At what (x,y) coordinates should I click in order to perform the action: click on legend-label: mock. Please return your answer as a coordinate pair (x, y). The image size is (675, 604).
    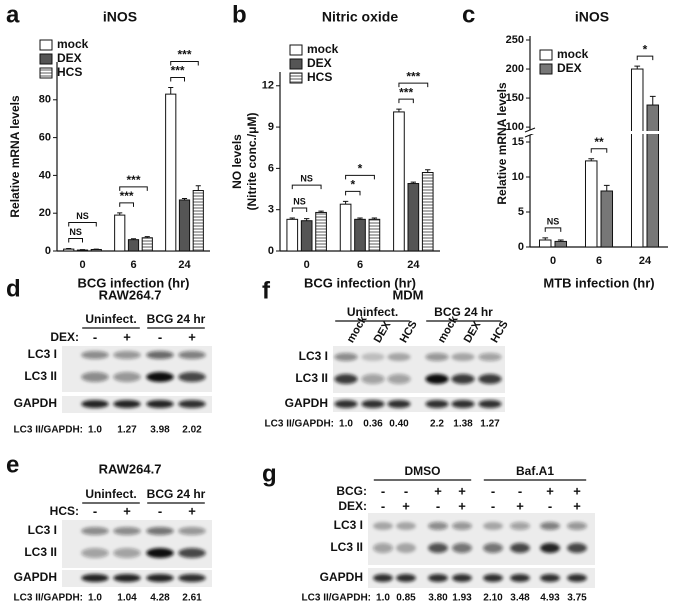
    Looking at the image, I should click on (573, 54).